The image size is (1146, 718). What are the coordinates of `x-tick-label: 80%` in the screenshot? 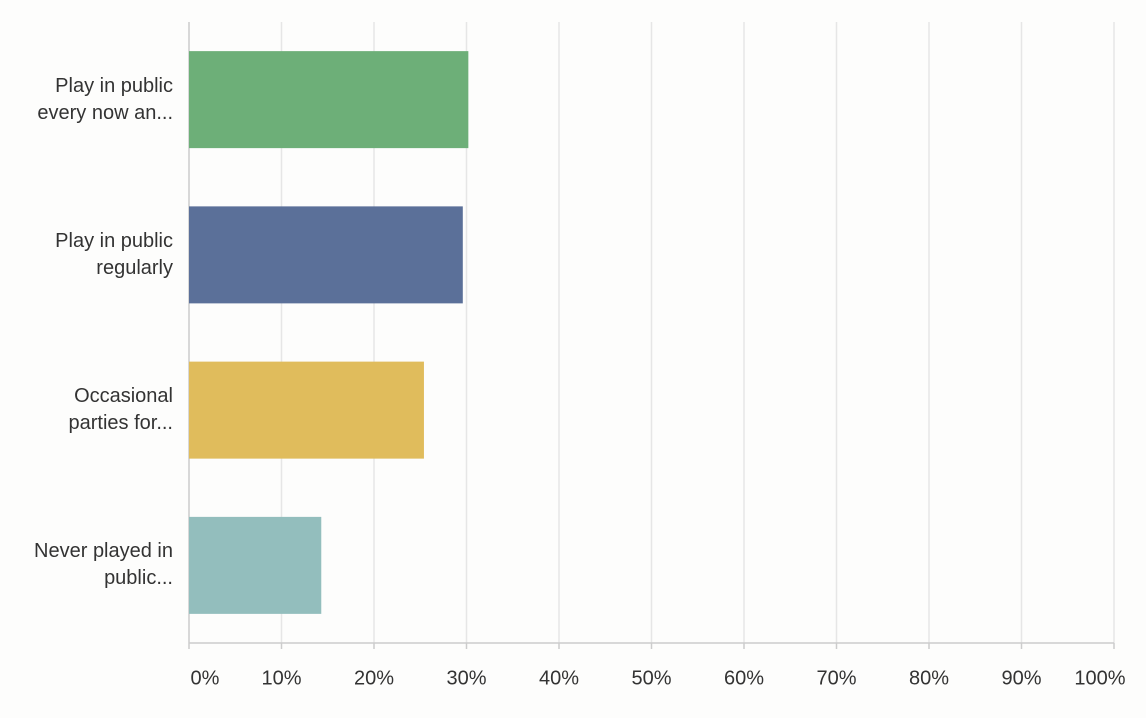 It's located at (929, 678).